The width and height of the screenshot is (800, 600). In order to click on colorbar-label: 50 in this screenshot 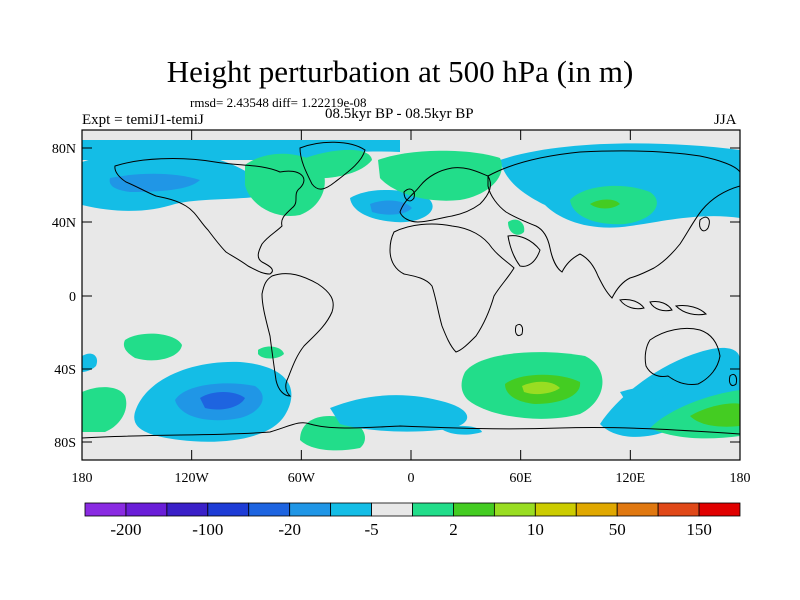, I will do `click(617, 529)`.